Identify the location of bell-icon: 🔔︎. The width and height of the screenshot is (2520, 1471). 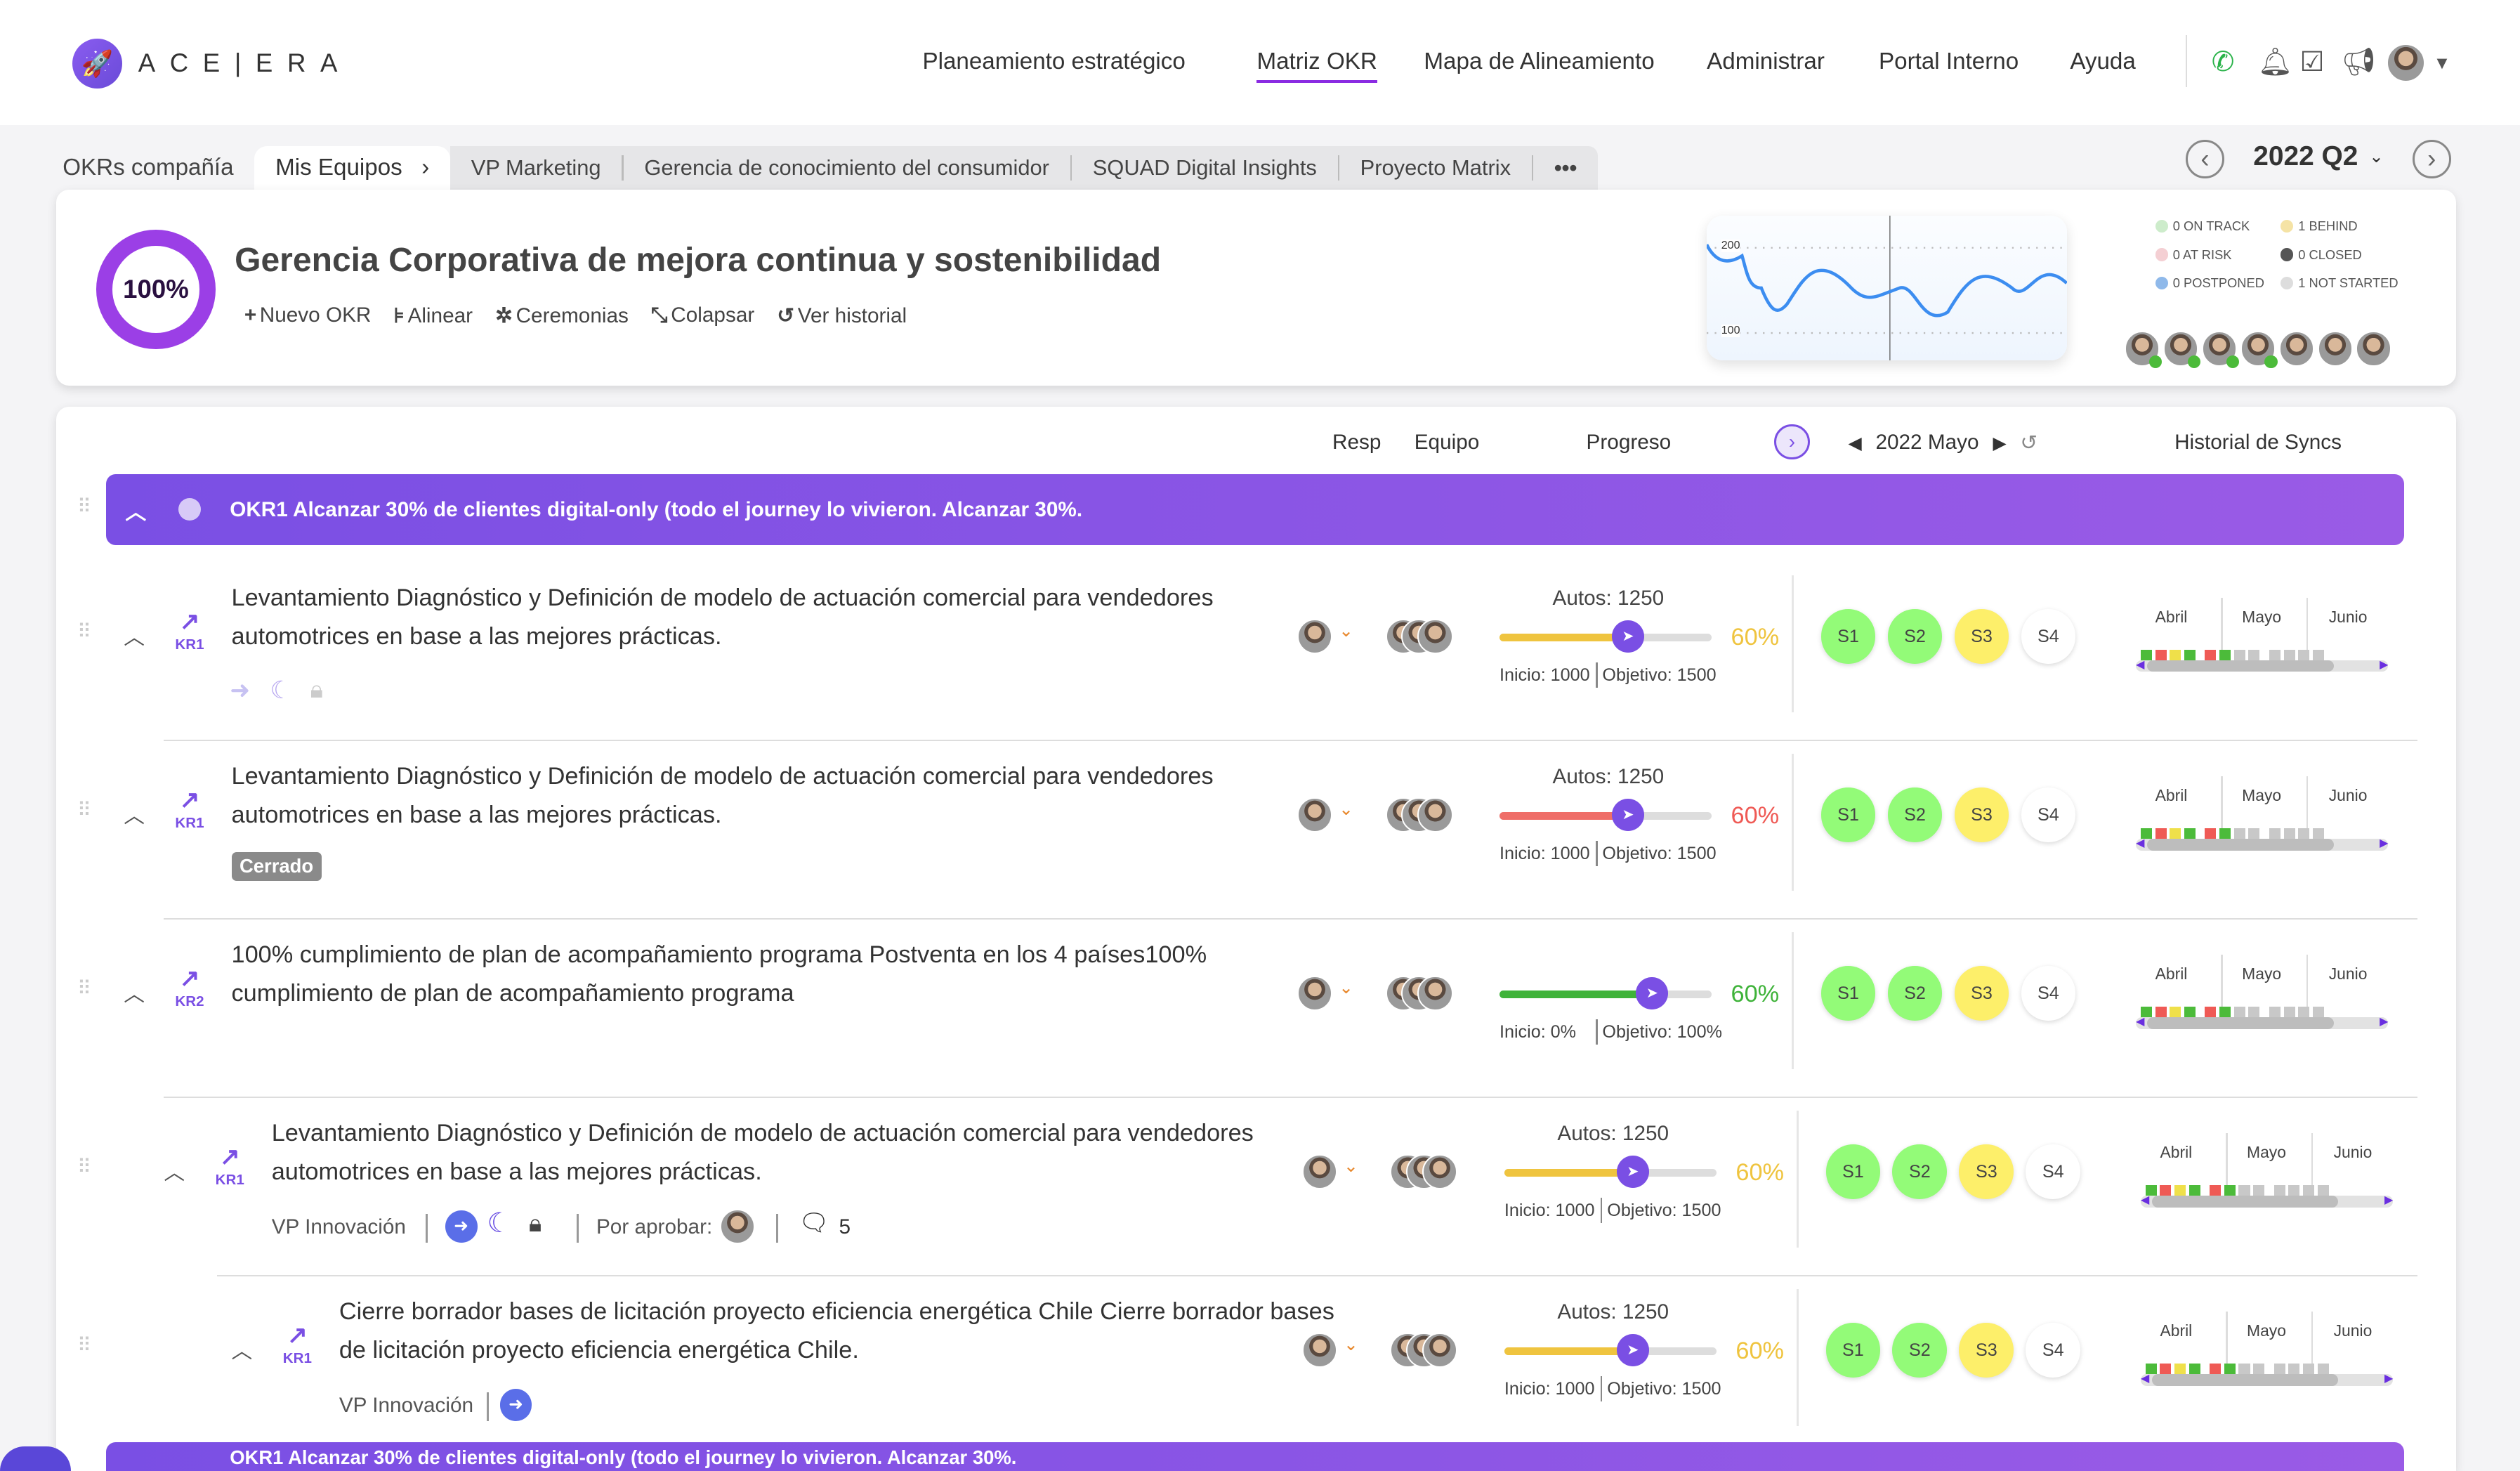
(2275, 62).